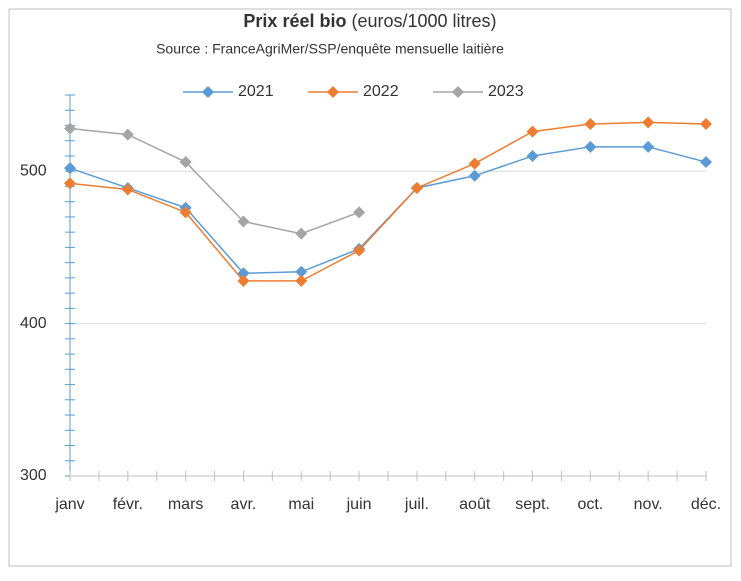 The image size is (741, 581). Describe the element at coordinates (475, 504) in the screenshot. I see `x-tick-label: août` at that location.